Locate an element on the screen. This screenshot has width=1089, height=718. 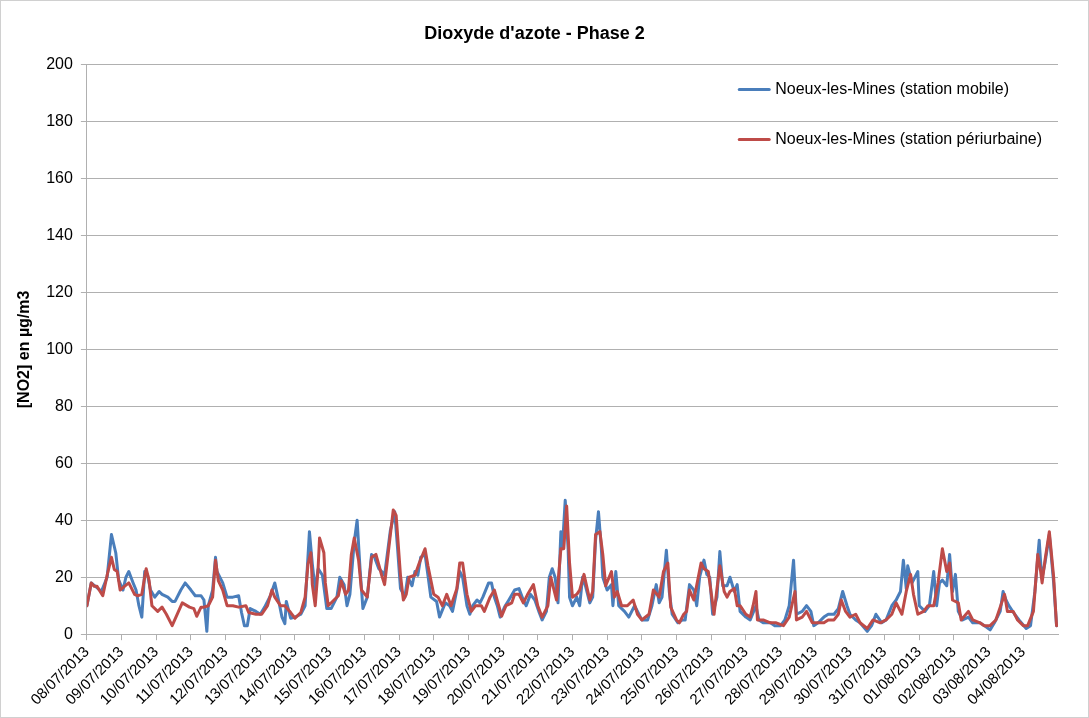
y-tick-label: 140 is located at coordinates (59, 234).